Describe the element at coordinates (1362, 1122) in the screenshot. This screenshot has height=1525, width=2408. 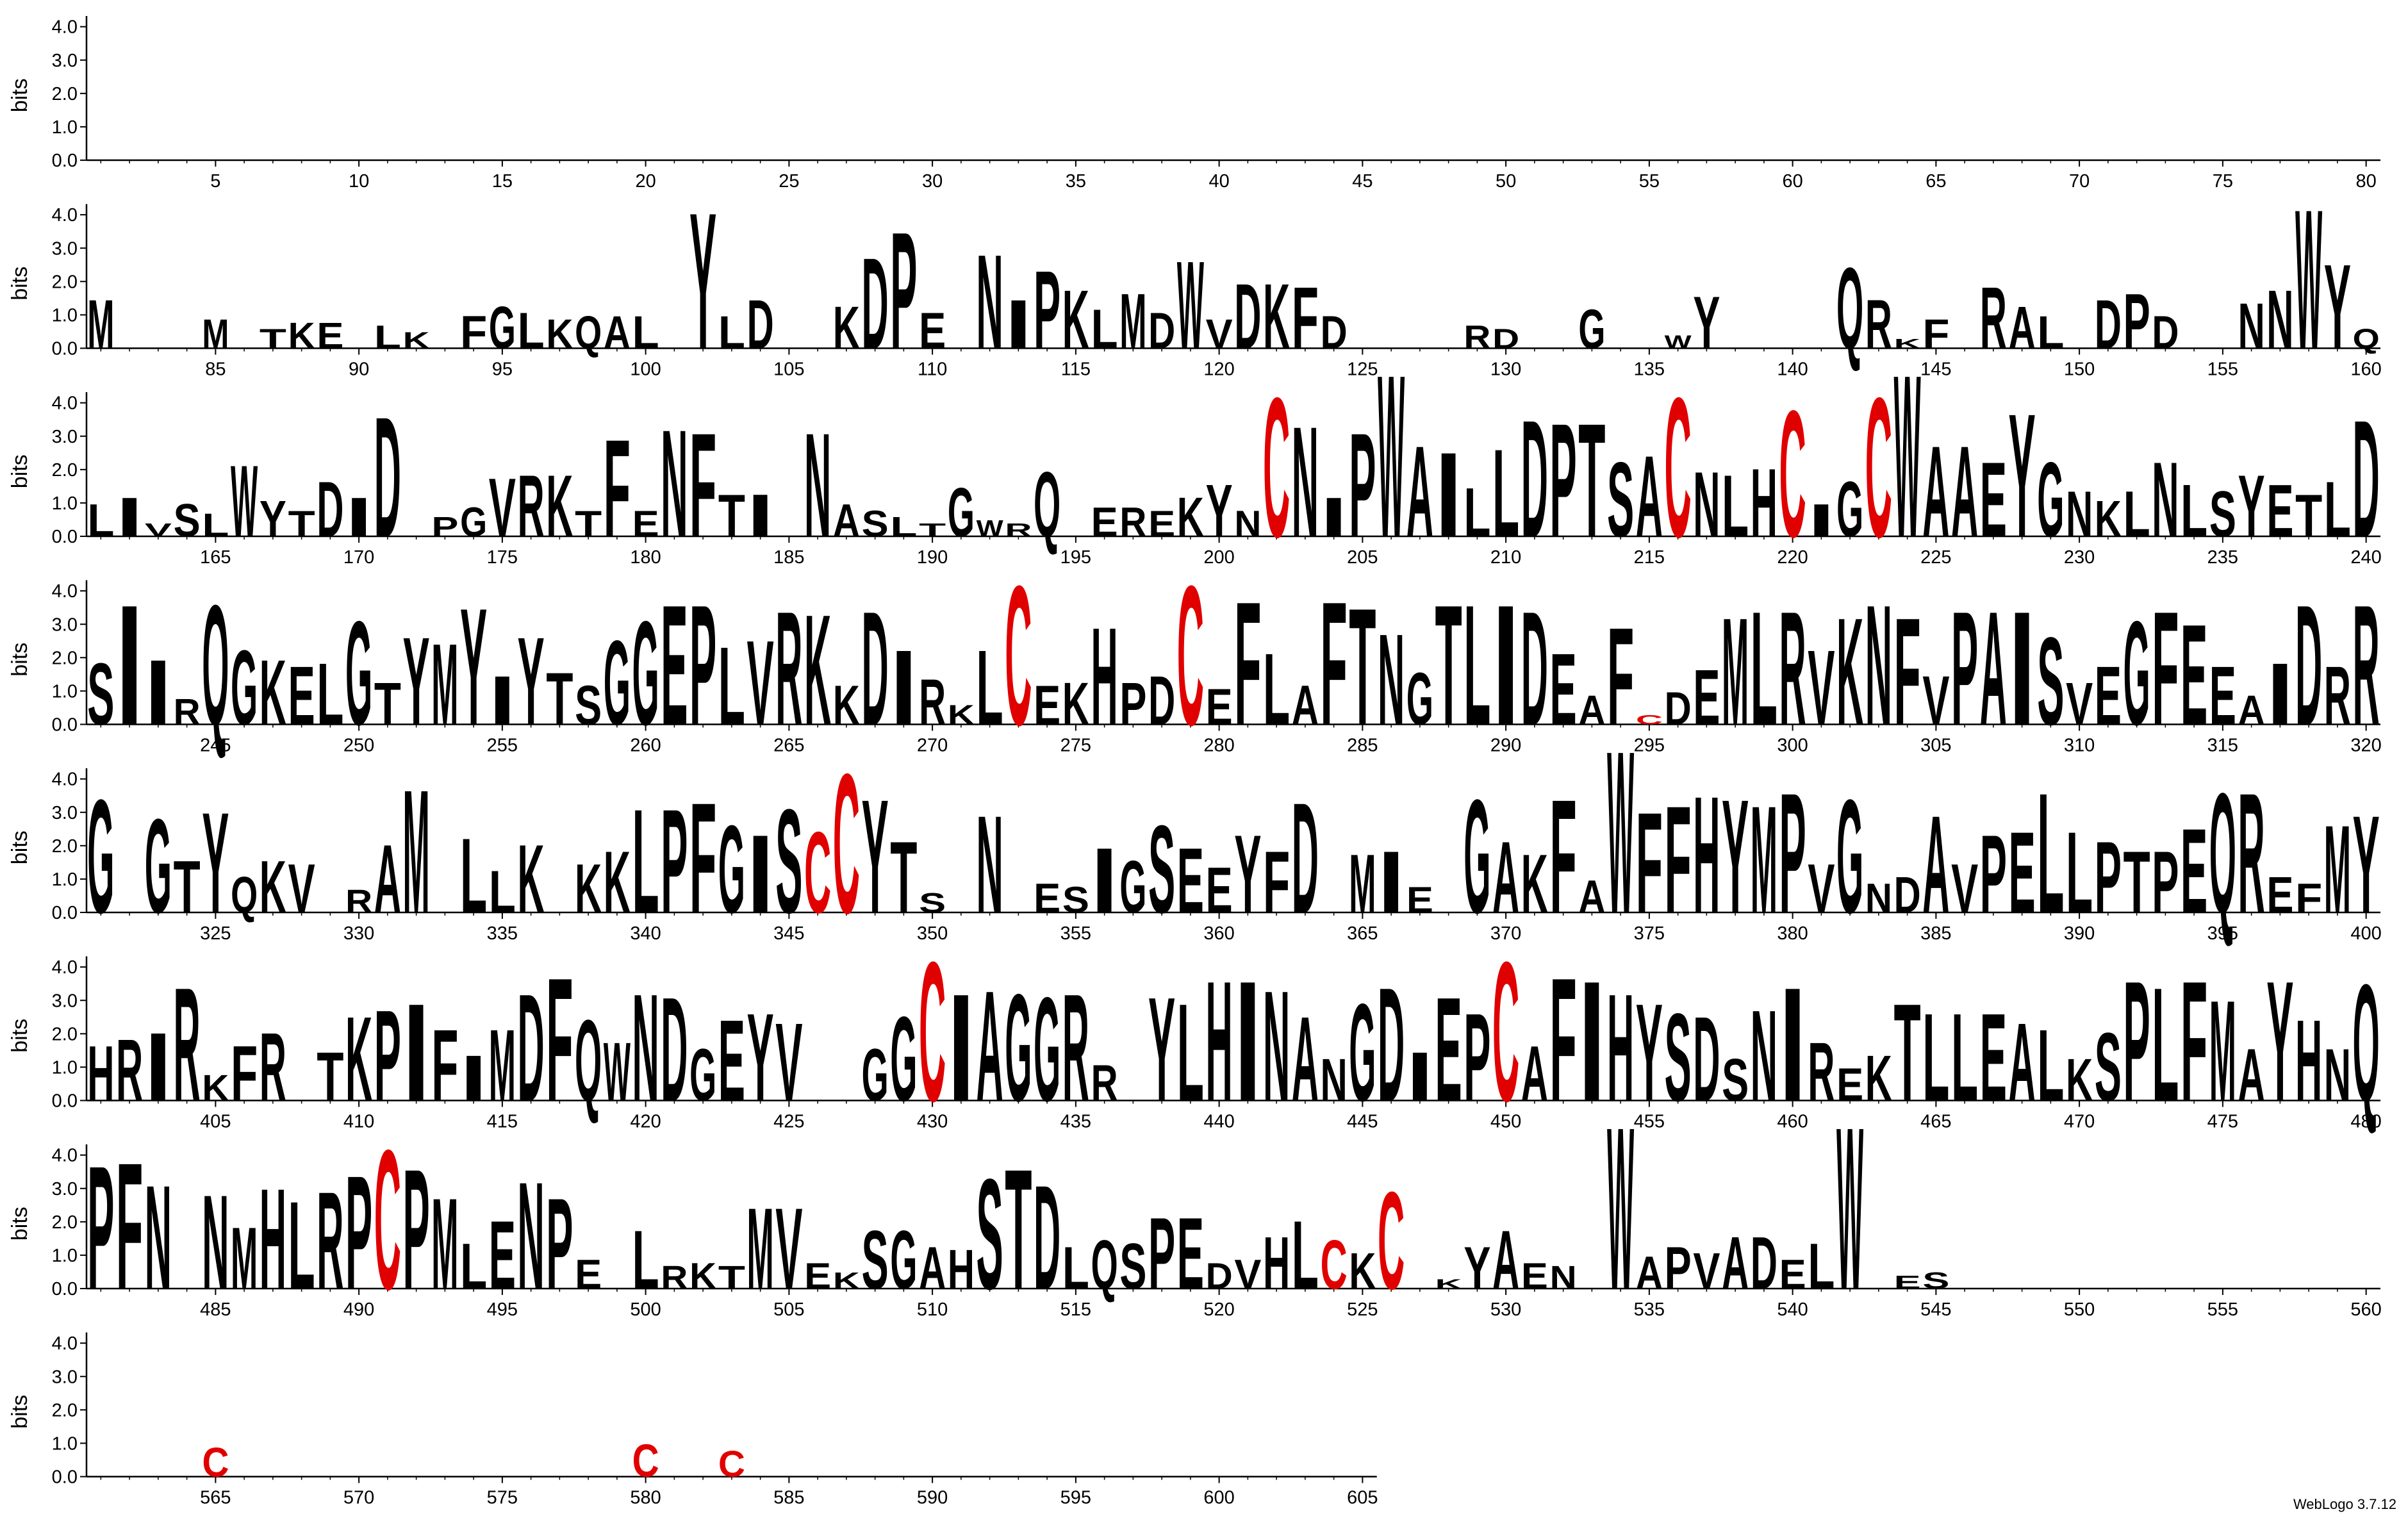
I see `x-tick-label: 445` at that location.